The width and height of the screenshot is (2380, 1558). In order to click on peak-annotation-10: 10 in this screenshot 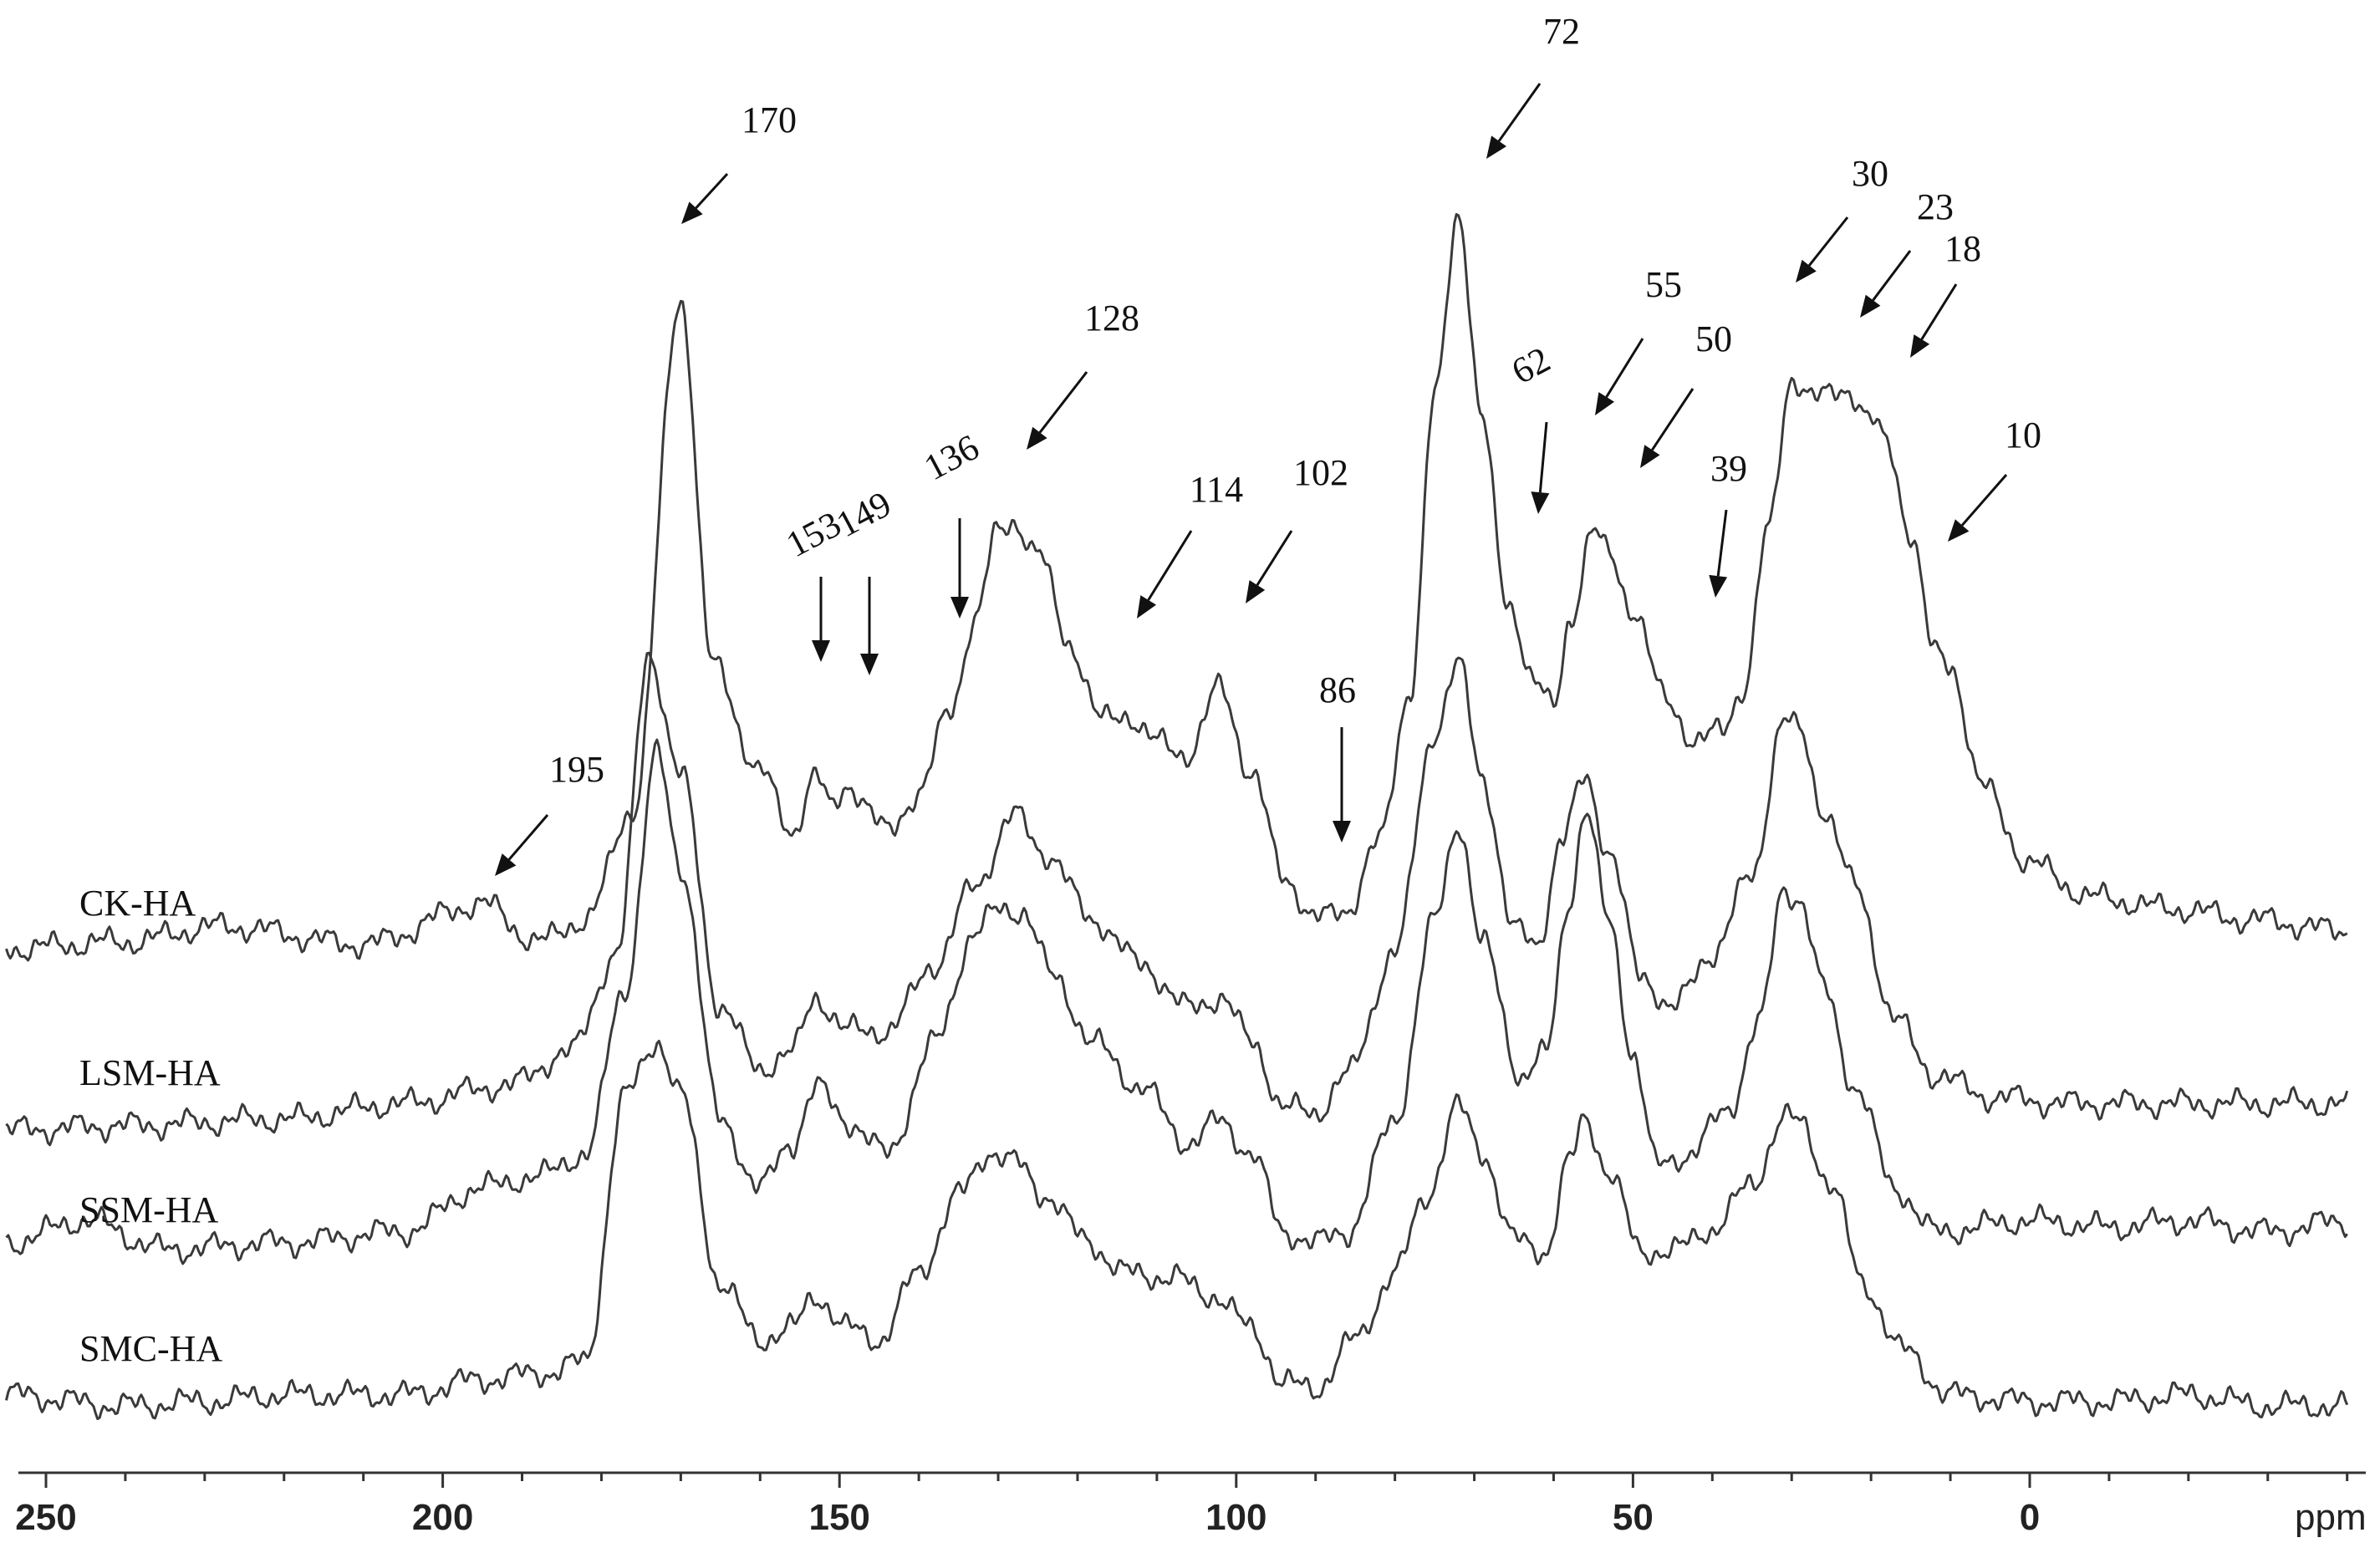, I will do `click(1994, 478)`.